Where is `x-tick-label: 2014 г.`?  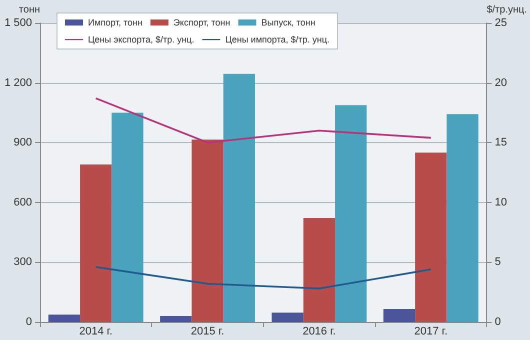 x-tick-label: 2014 г. is located at coordinates (95, 332).